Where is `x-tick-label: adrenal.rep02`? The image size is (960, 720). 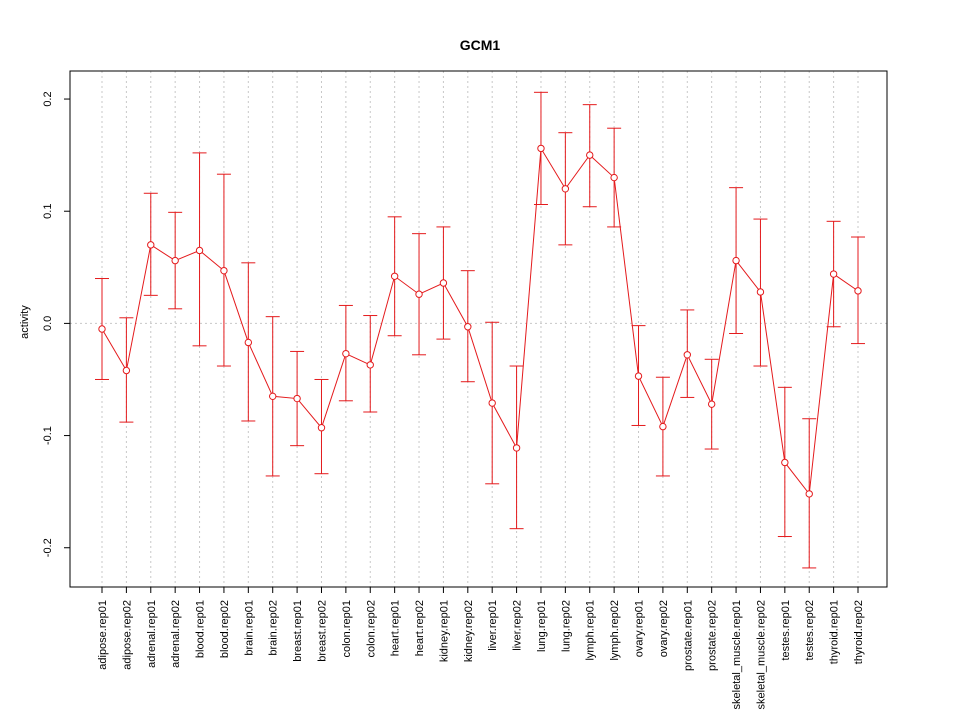 x-tick-label: adrenal.rep02 is located at coordinates (176, 634).